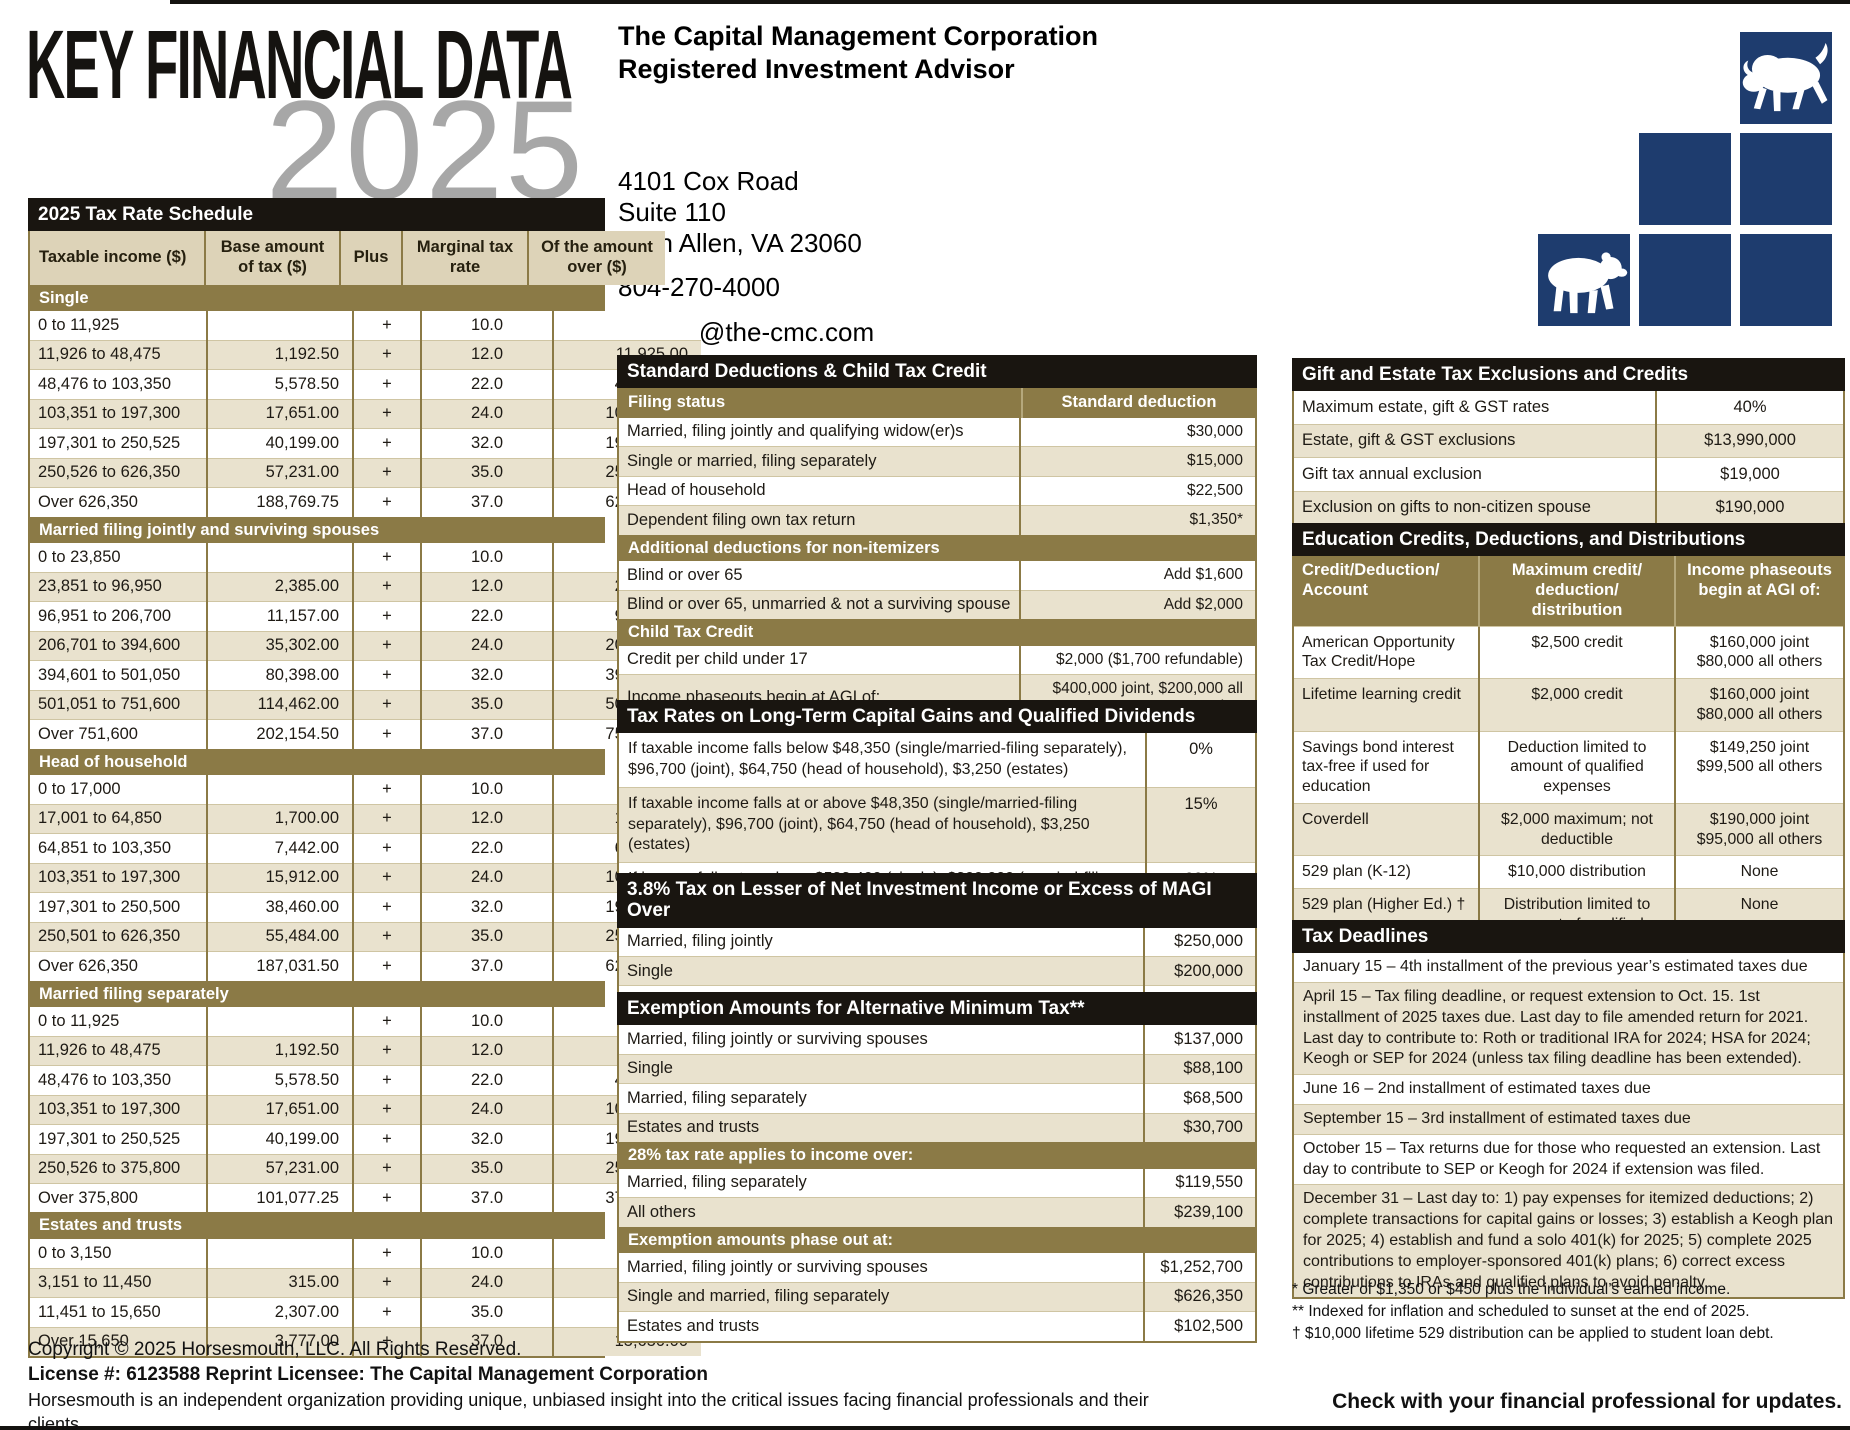 Image resolution: width=1850 pixels, height=1430 pixels. What do you see at coordinates (937, 1240) in the screenshot?
I see `subsection-label: Exemption amounts phase out at:` at bounding box center [937, 1240].